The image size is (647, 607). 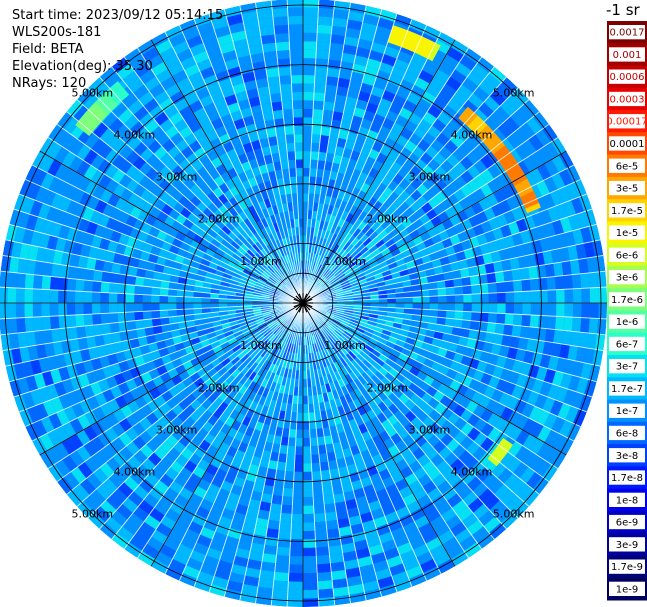 I want to click on colorbar-tick-label: 6e-8, so click(x=627, y=434).